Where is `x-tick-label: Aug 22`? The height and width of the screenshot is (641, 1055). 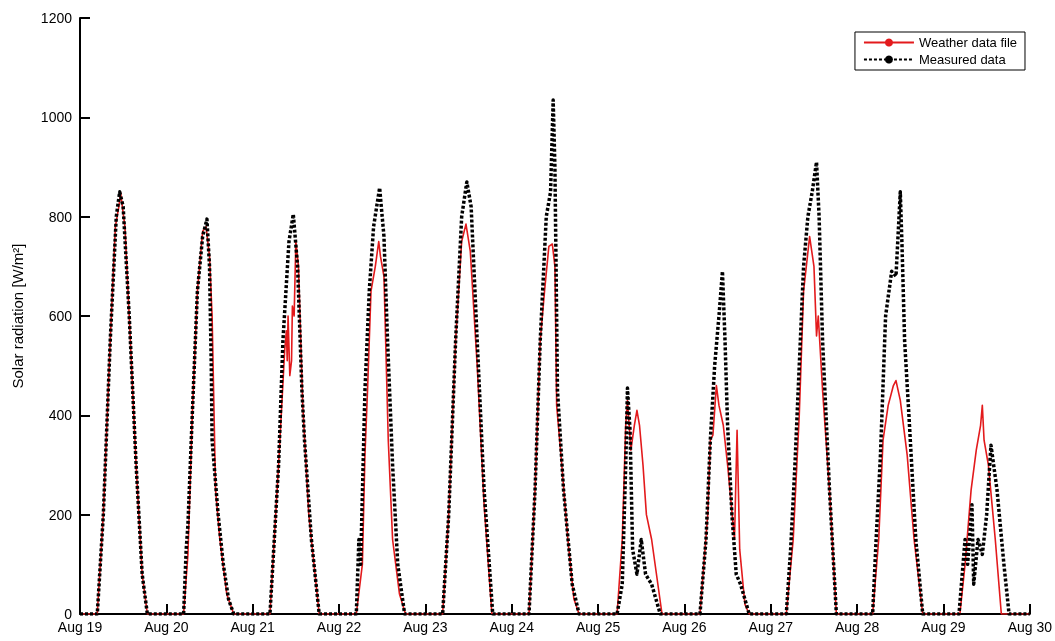
x-tick-label: Aug 22 is located at coordinates (339, 627).